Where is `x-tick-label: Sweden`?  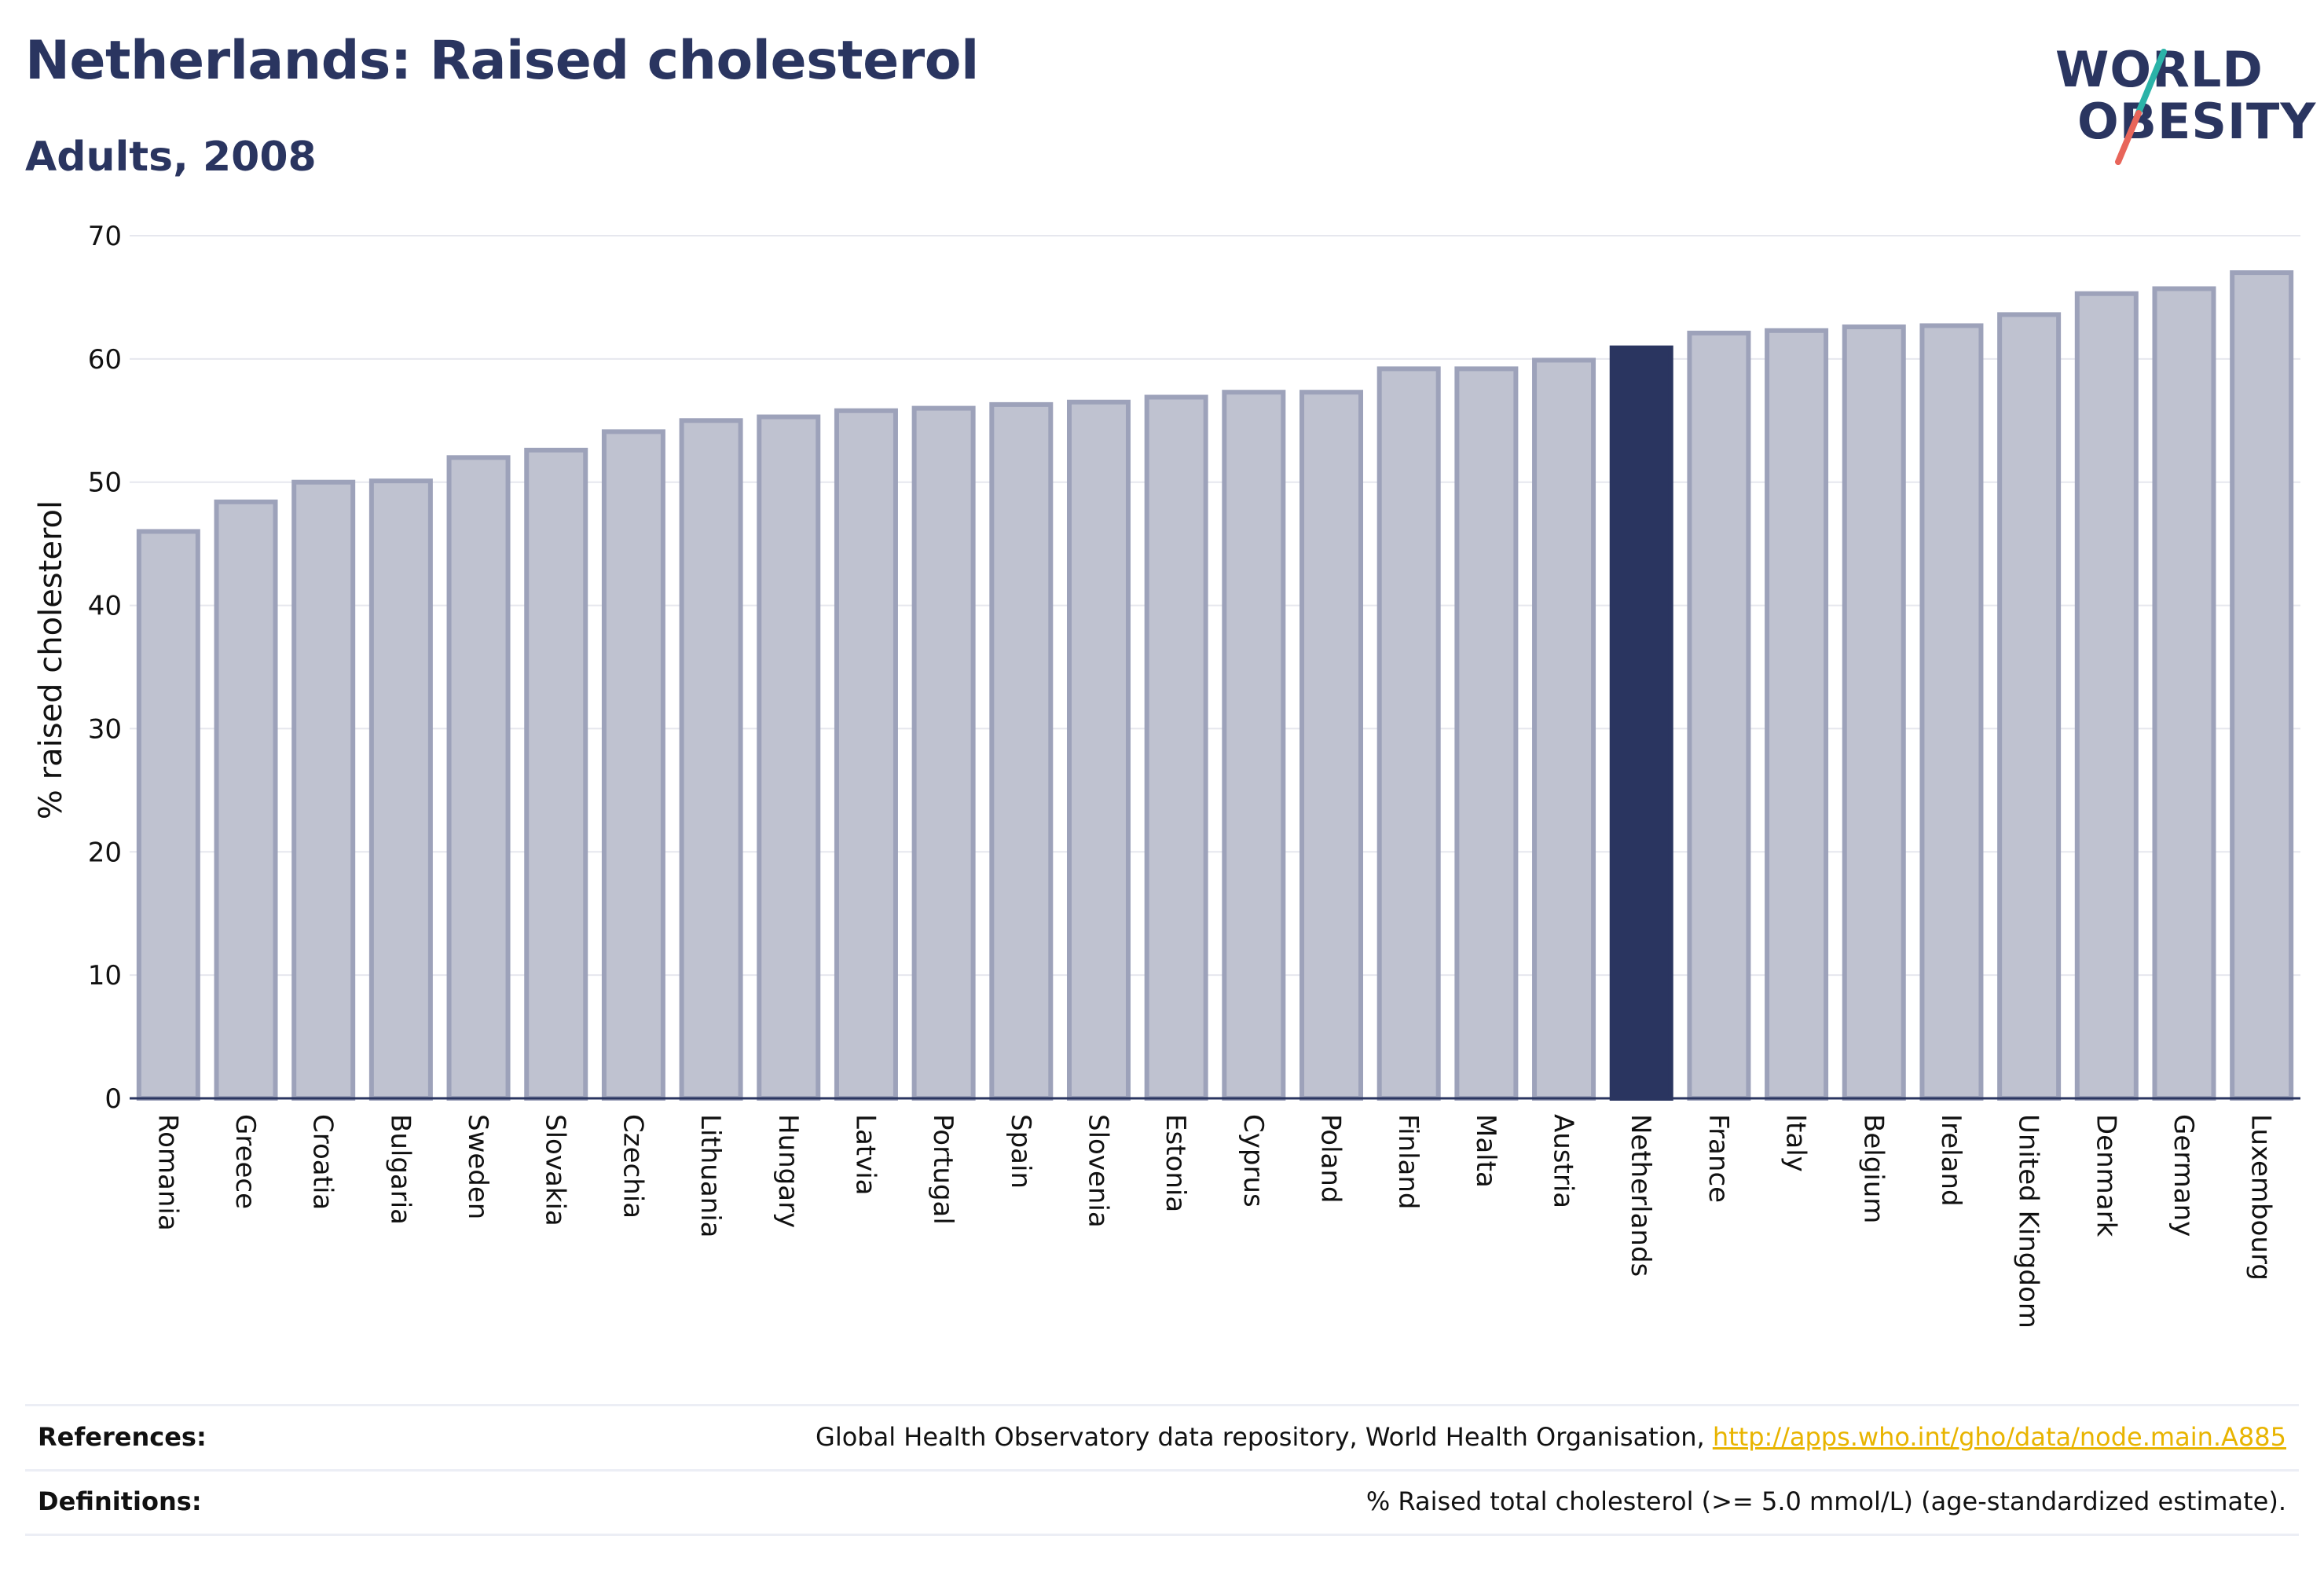 x-tick-label: Sweden is located at coordinates (477, 1166).